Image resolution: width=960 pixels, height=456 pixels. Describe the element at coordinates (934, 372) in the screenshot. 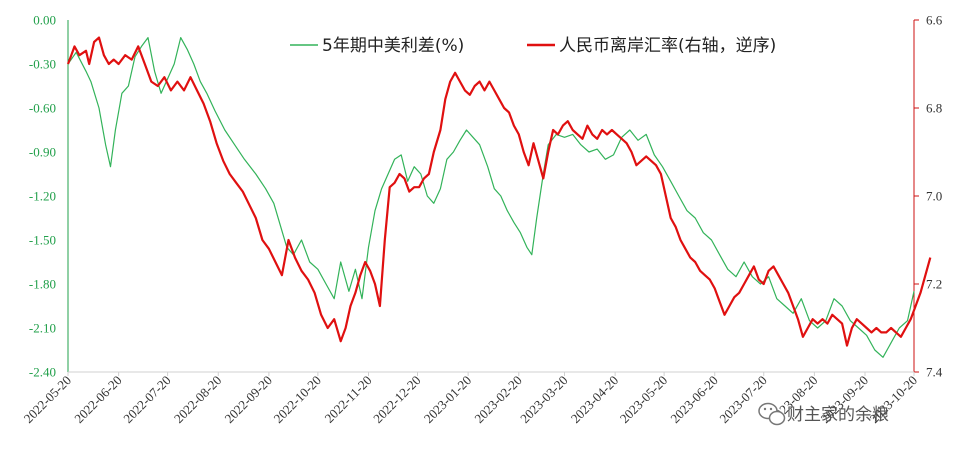

I see `right-tick-label: 7.4` at that location.